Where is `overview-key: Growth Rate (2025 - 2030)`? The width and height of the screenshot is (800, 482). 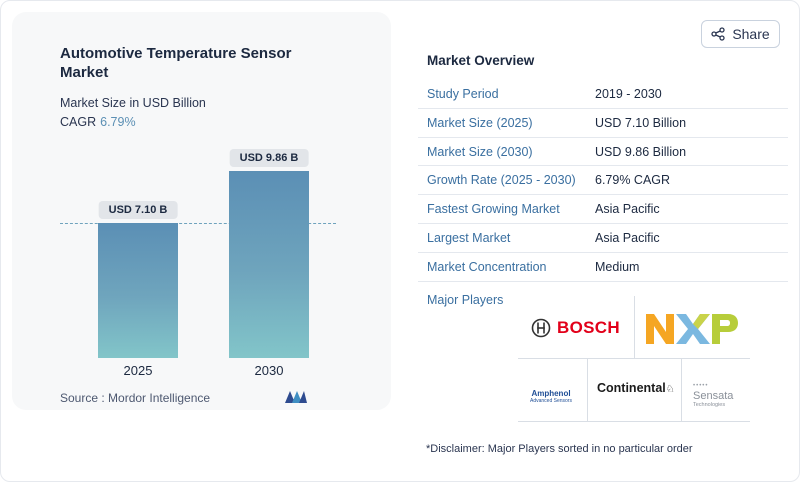 overview-key: Growth Rate (2025 - 2030) is located at coordinates (501, 180).